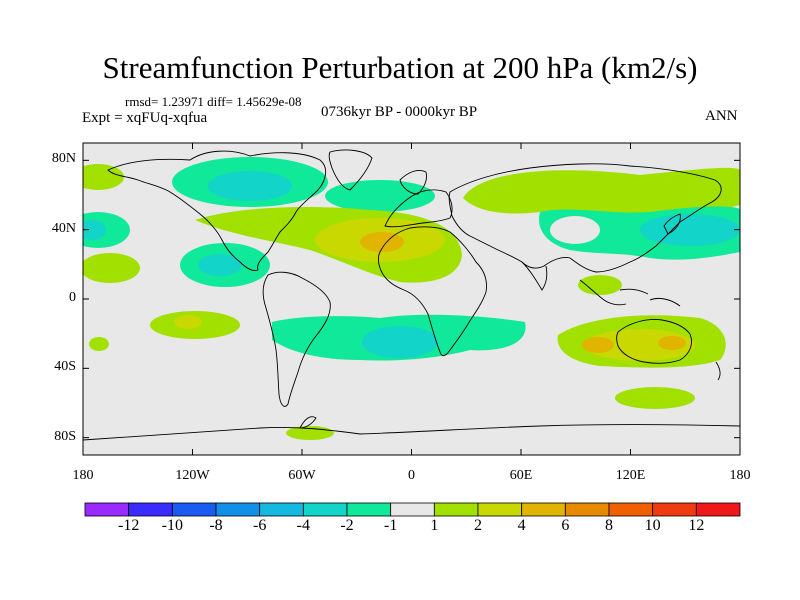 The height and width of the screenshot is (600, 800). I want to click on period-label: 0736kyr BP - 0000kyr BP, so click(399, 112).